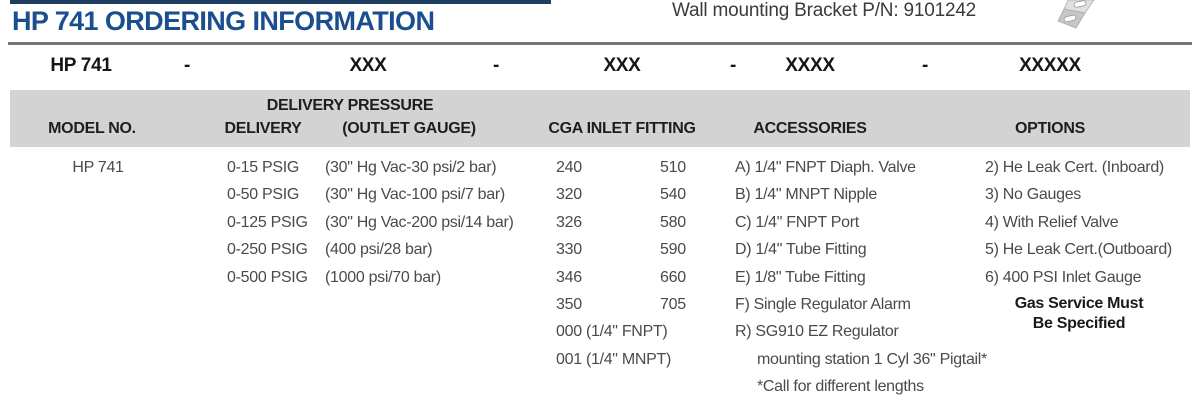 This screenshot has width=1200, height=407. What do you see at coordinates (1063, 277) in the screenshot?
I see `option-item: 6) 400 PSI Inlet Gauge` at bounding box center [1063, 277].